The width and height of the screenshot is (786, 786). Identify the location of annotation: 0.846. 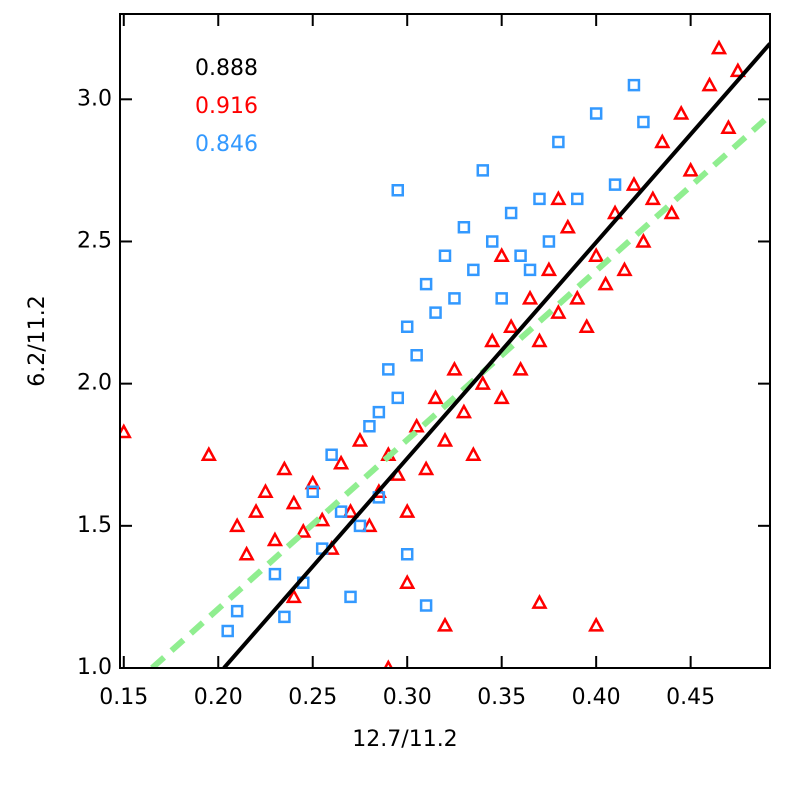
(226, 144).